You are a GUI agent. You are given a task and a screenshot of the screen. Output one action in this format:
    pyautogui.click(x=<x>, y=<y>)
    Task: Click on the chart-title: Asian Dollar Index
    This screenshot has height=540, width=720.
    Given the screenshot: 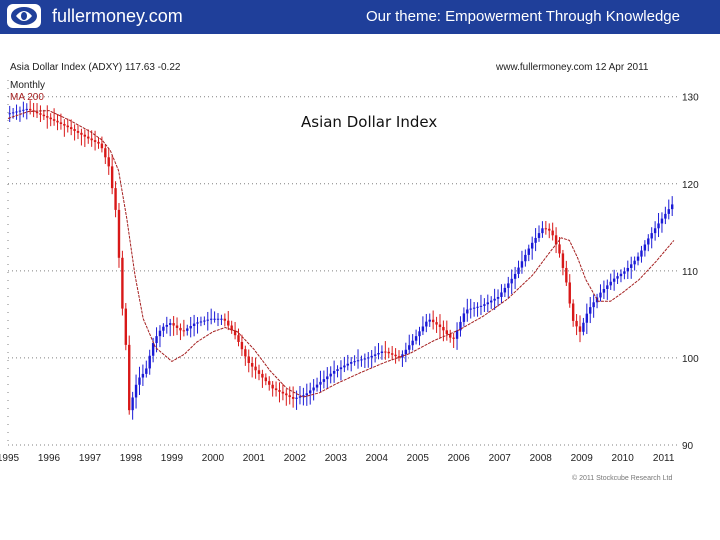 What is the action you would take?
    pyautogui.click(x=369, y=122)
    